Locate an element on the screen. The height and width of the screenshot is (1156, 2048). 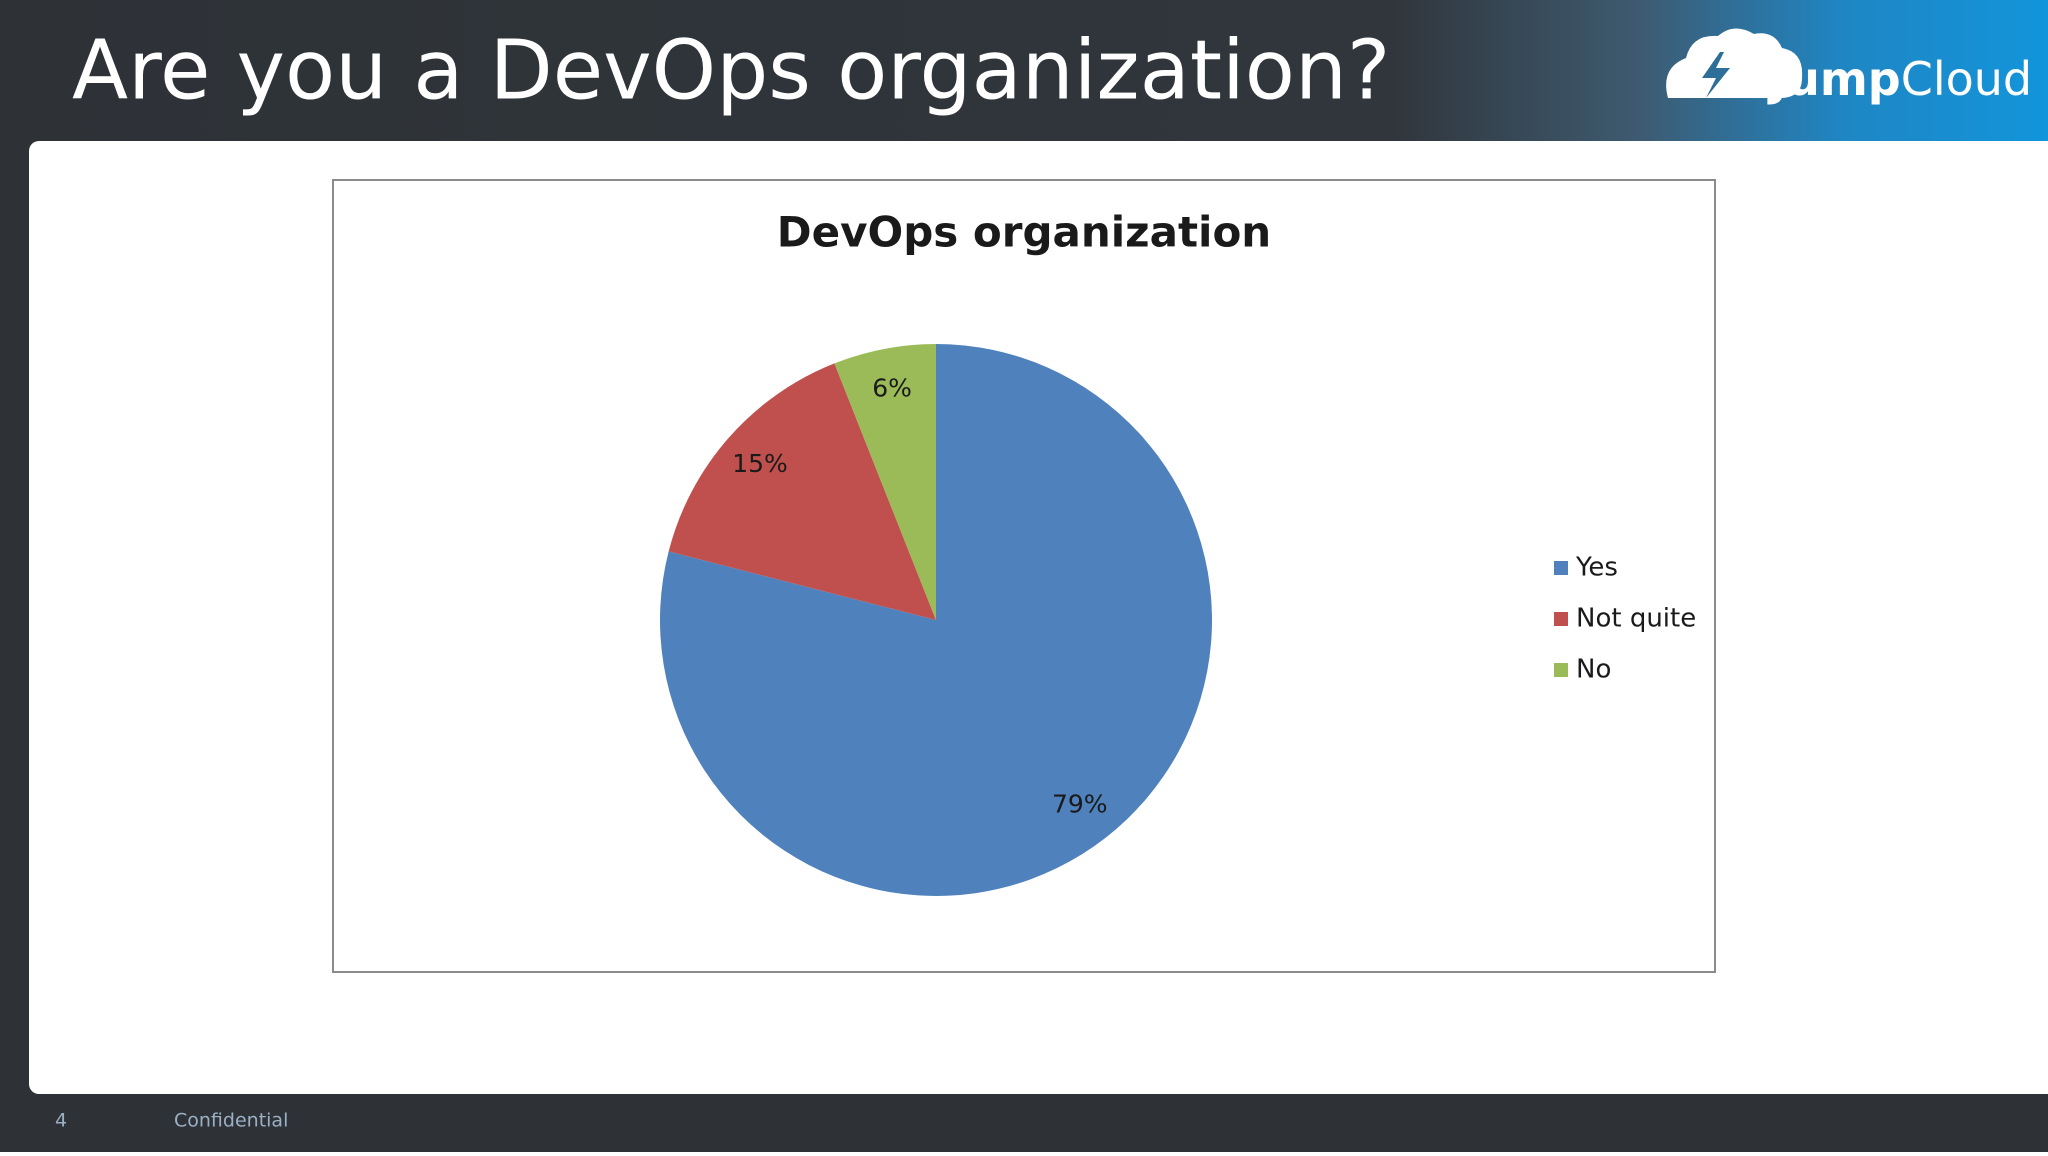
page-number: 4 is located at coordinates (61, 1121).